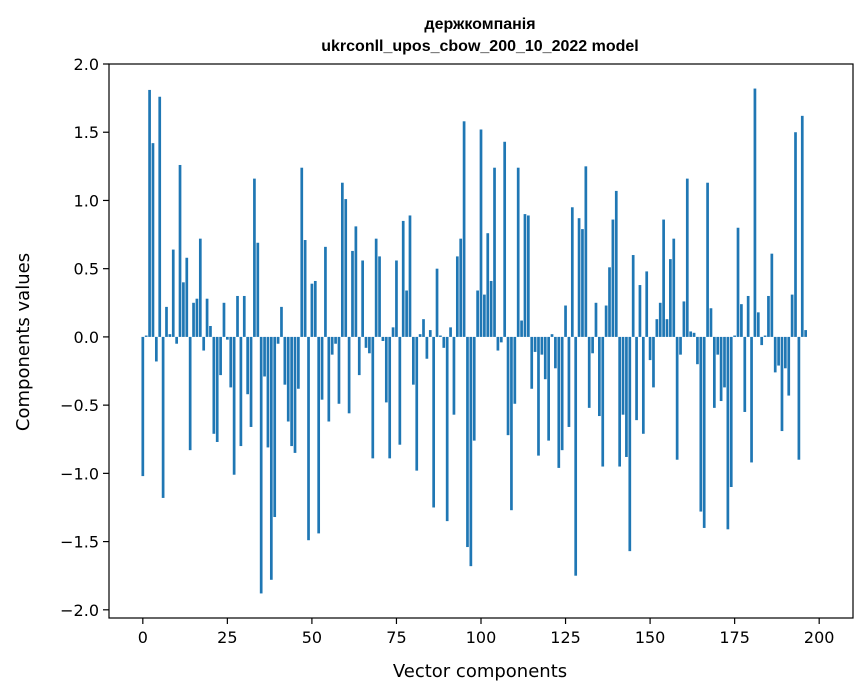 The width and height of the screenshot is (867, 696). What do you see at coordinates (227, 637) in the screenshot?
I see `x-tick-label: 25` at bounding box center [227, 637].